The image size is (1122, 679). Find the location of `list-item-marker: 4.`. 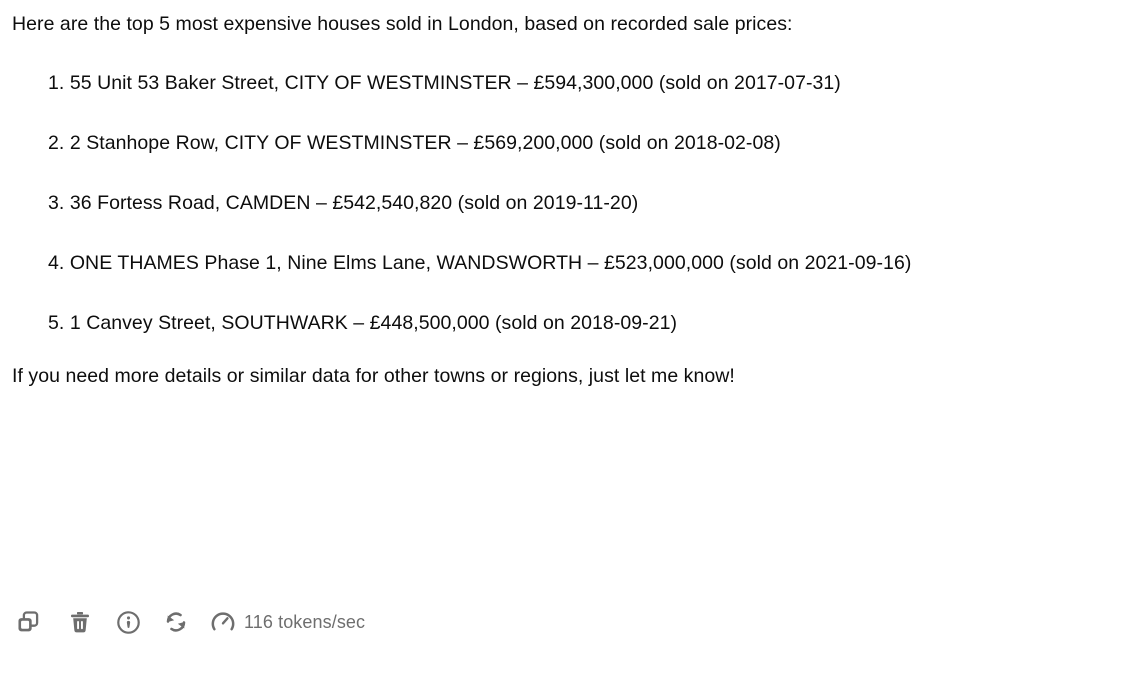

list-item-marker: 4. is located at coordinates (56, 263).